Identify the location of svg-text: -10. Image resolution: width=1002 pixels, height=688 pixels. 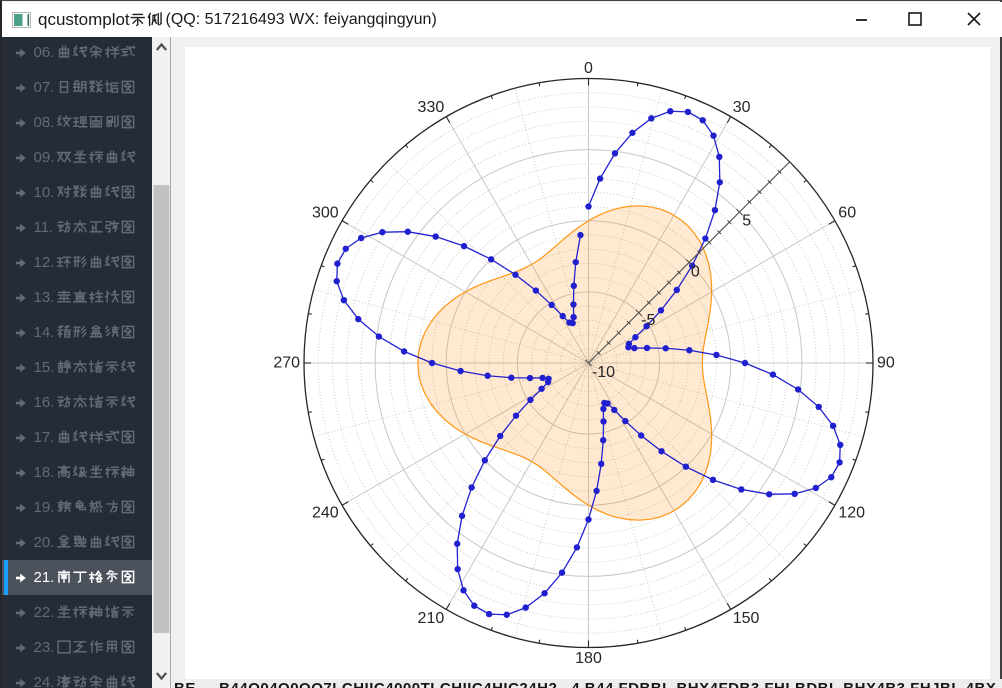
(603, 372).